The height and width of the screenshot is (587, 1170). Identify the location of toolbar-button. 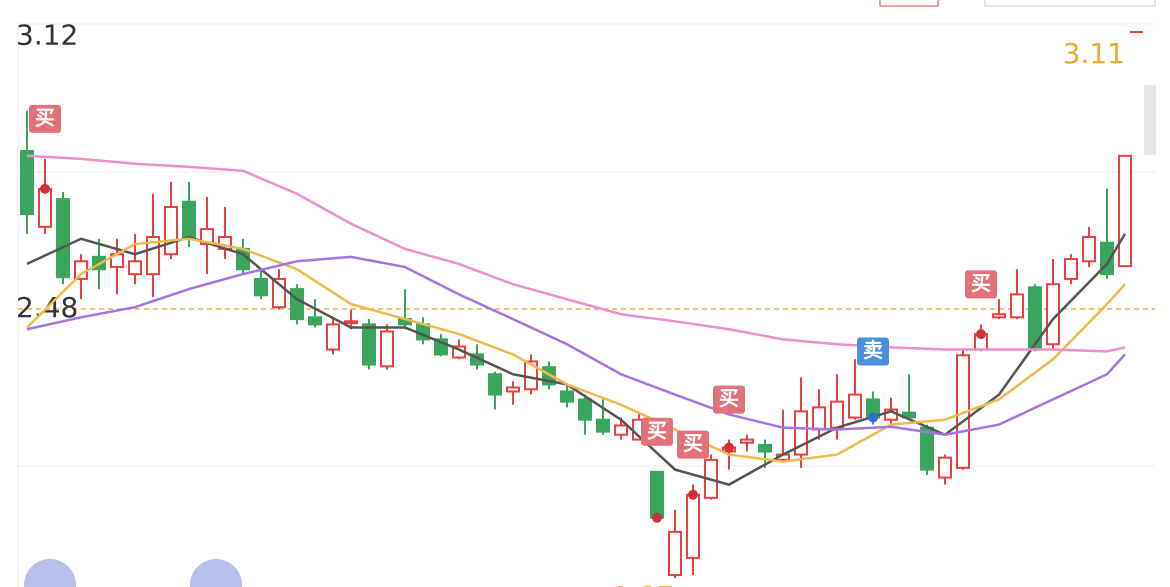
(909, 3).